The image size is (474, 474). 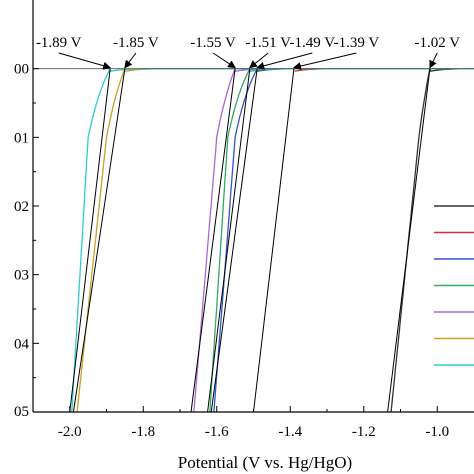 I want to click on y-tick-label: 00, so click(x=21, y=70).